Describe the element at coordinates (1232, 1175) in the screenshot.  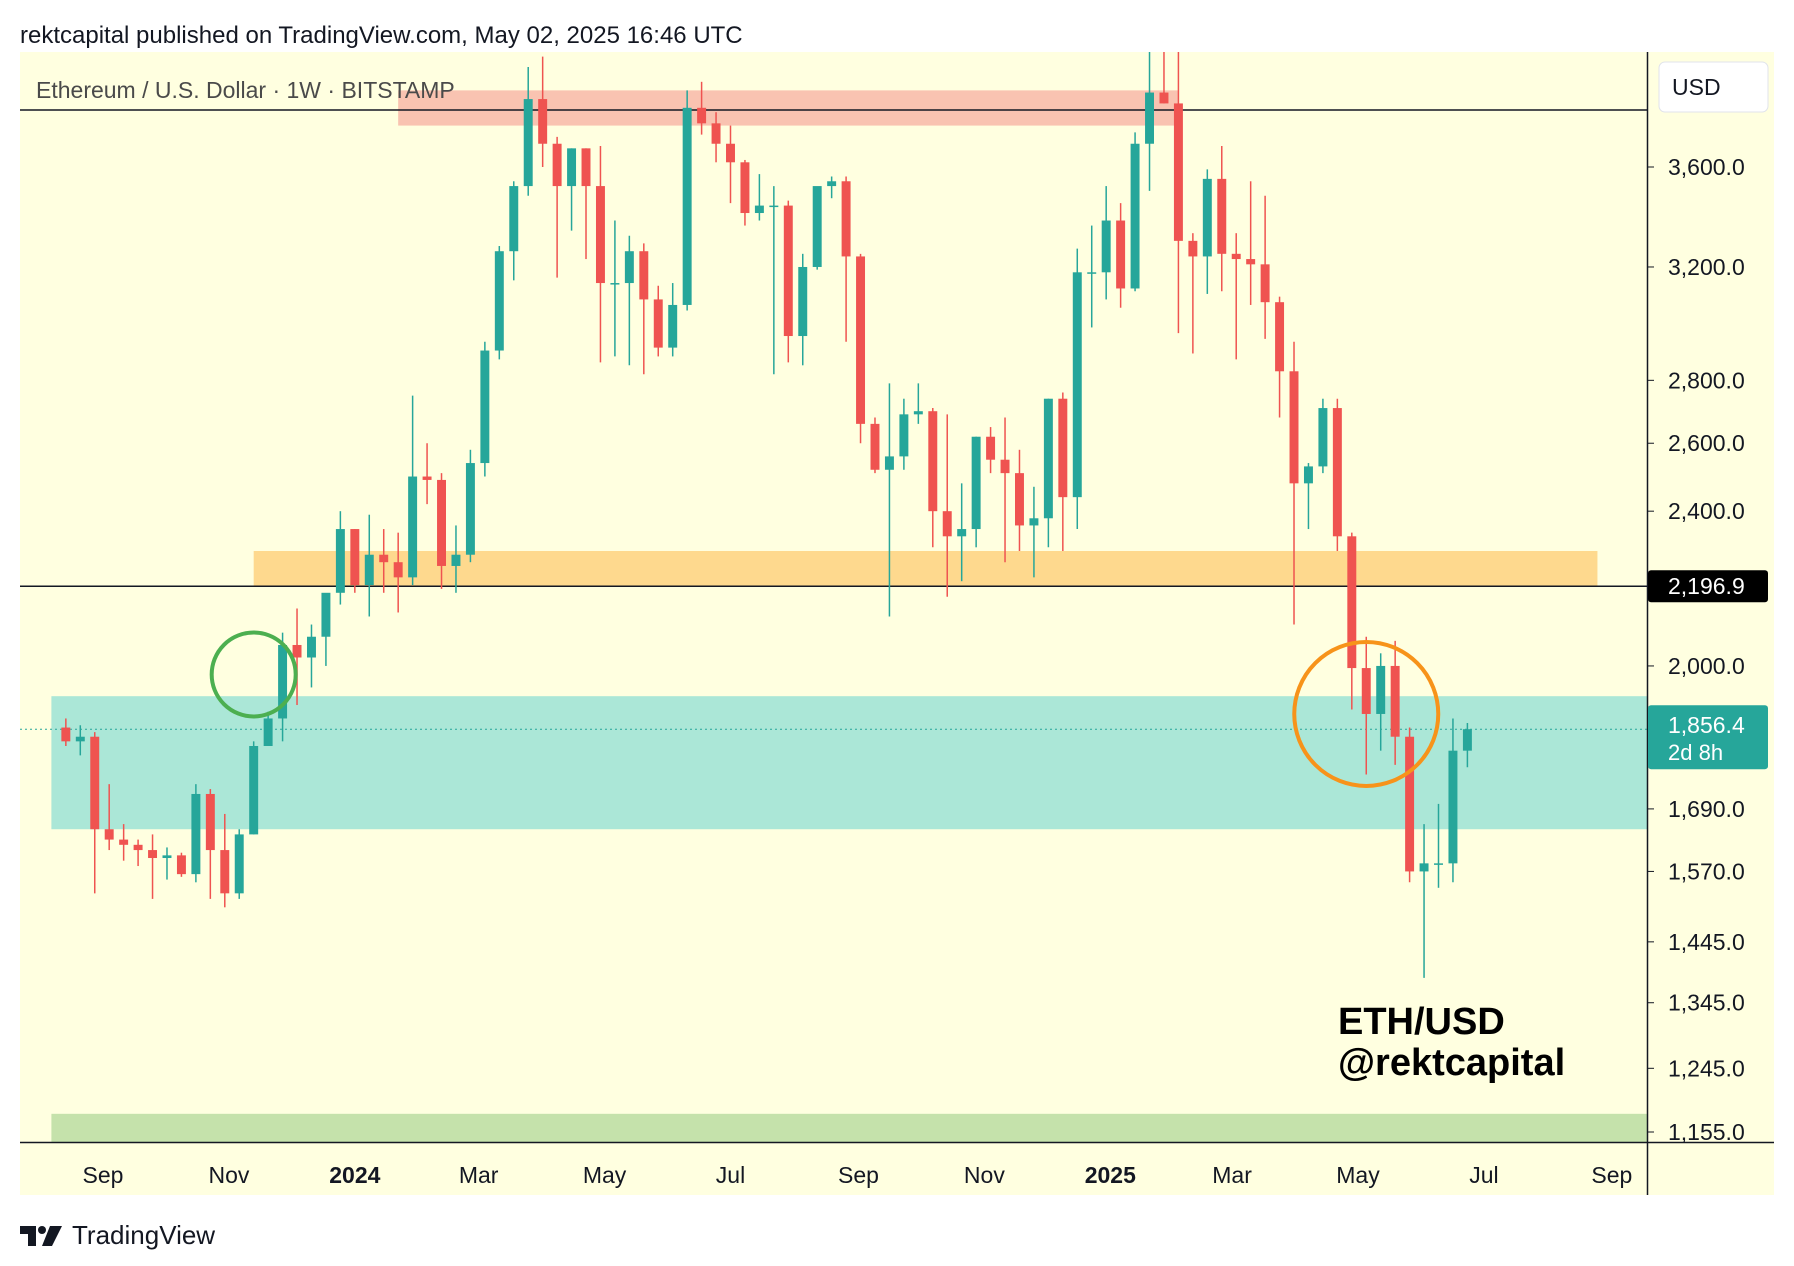
I see `time-tick-label: Mar` at that location.